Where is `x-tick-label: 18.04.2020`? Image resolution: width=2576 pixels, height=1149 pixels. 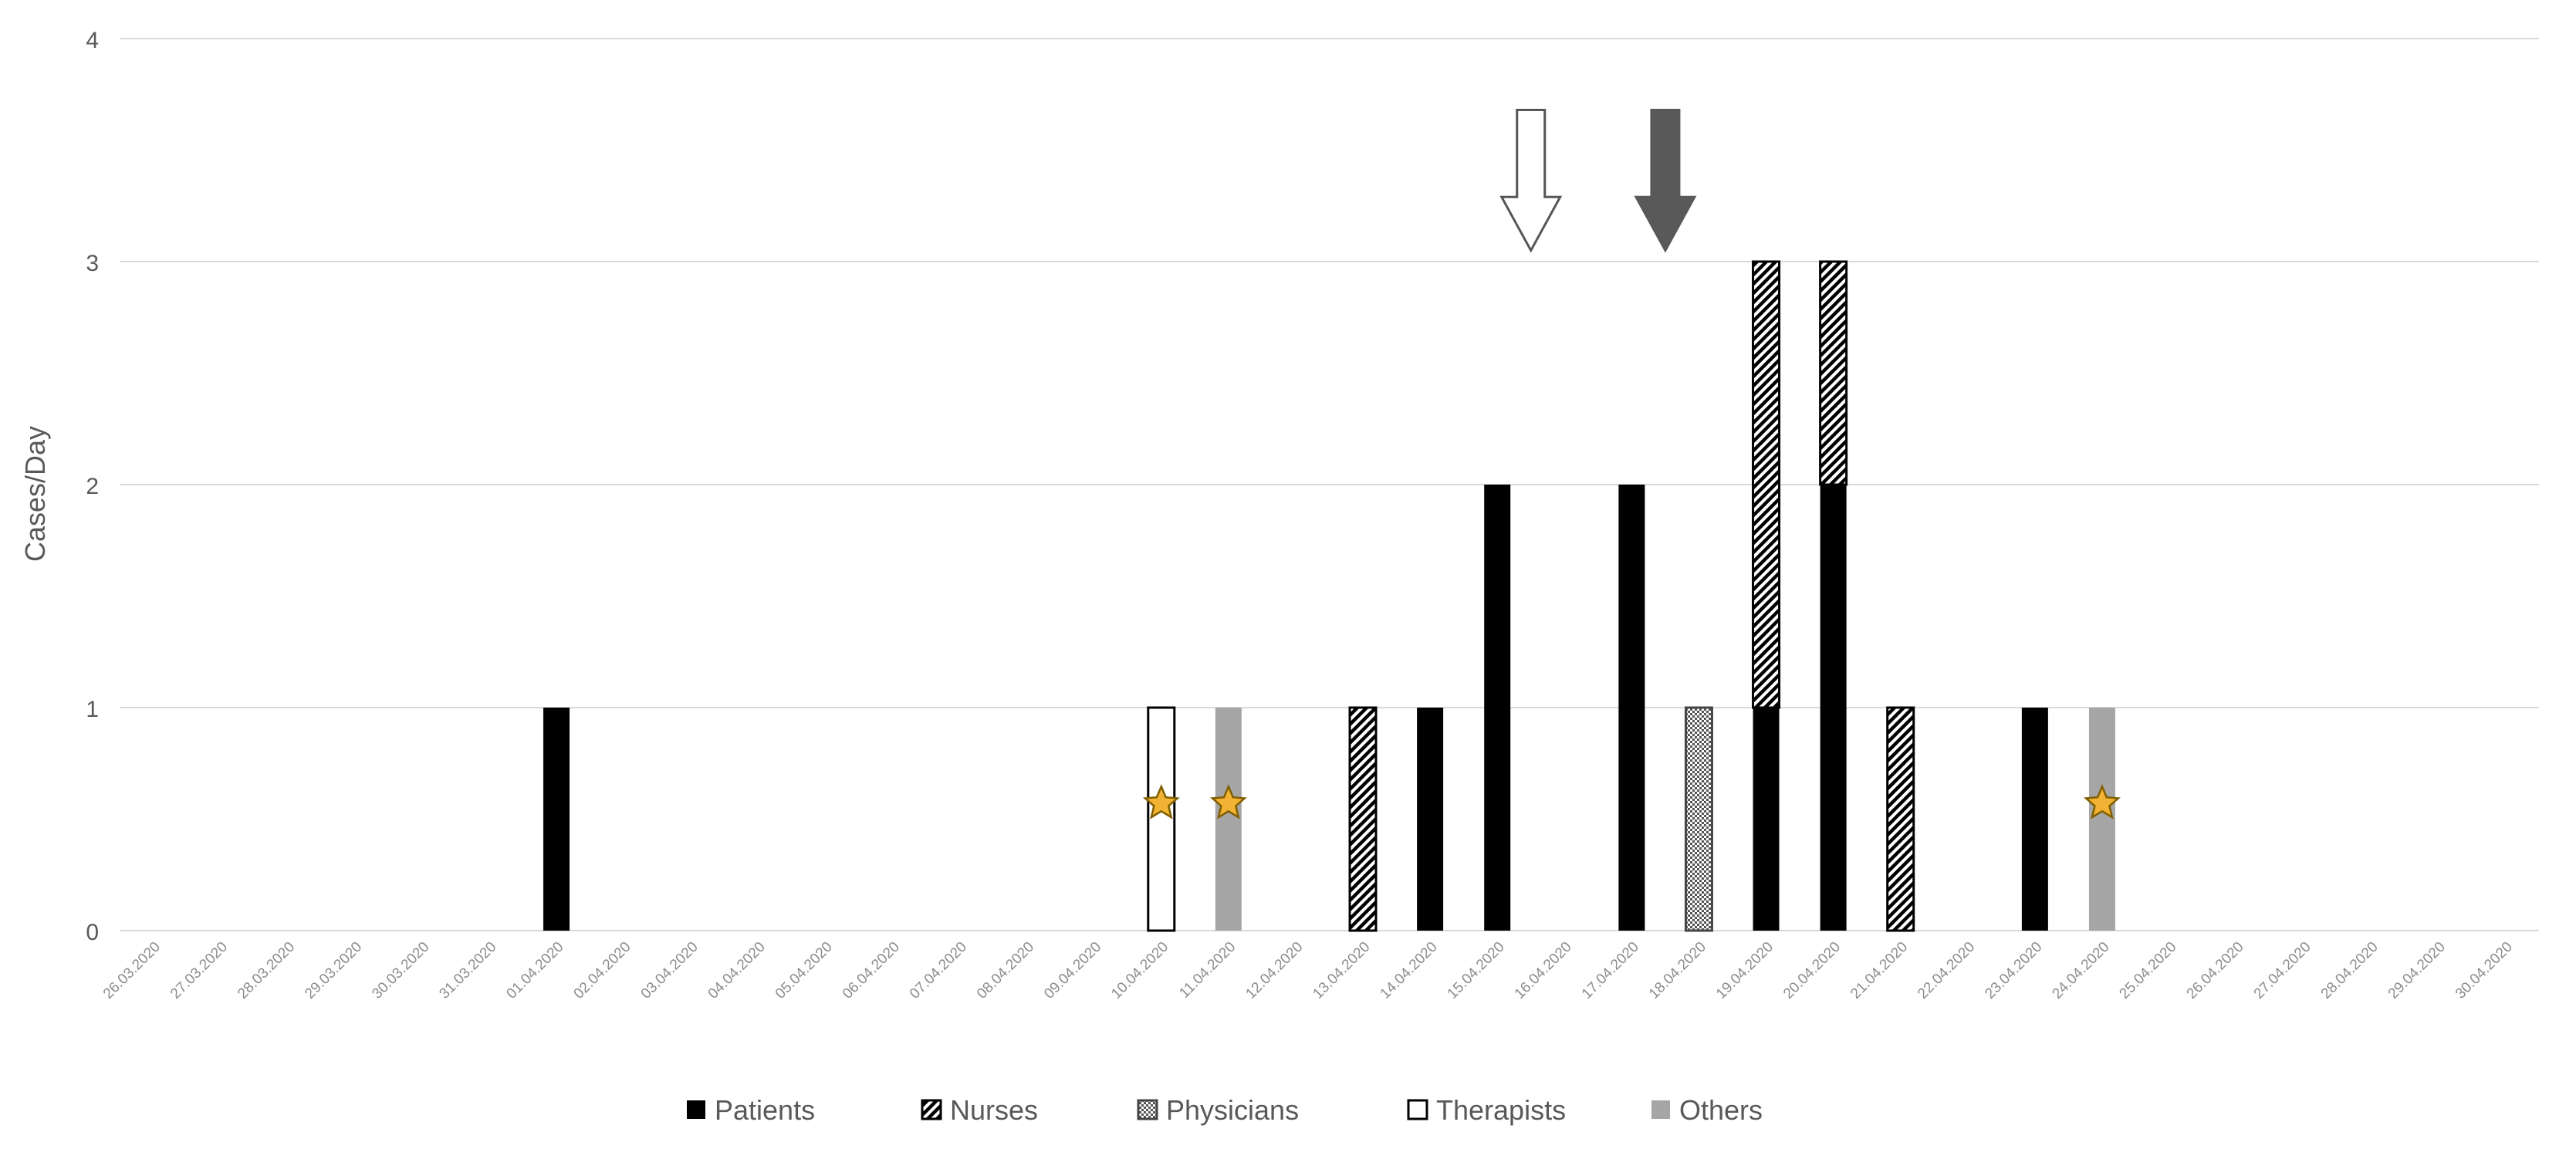
x-tick-label: 18.04.2020 is located at coordinates (1677, 970).